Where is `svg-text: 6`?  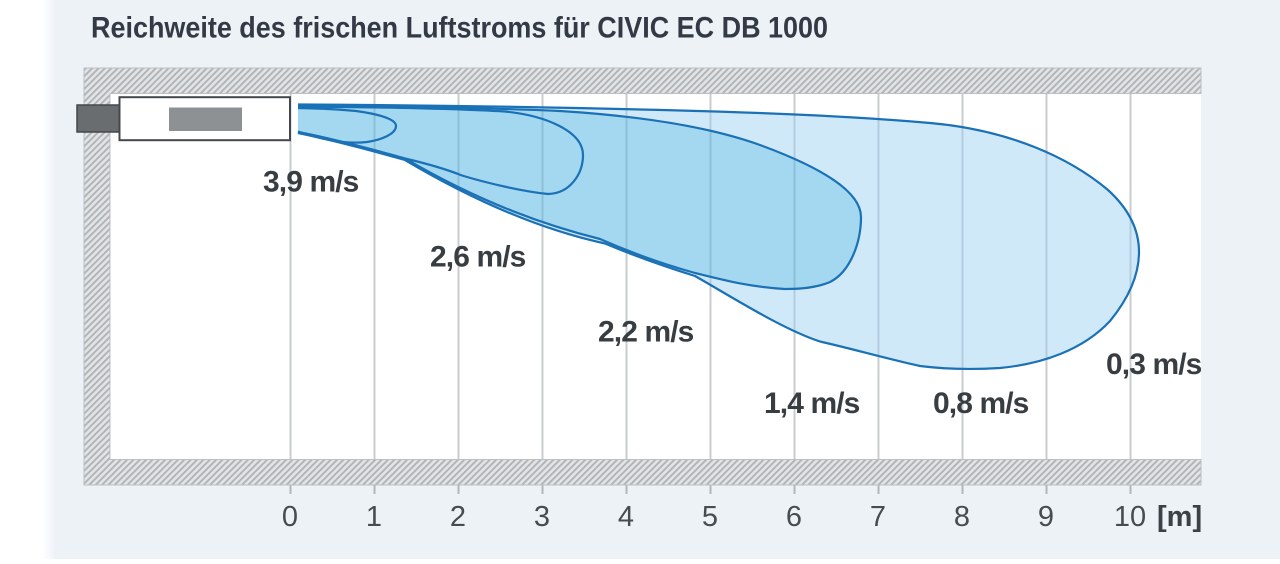 svg-text: 6 is located at coordinates (794, 517).